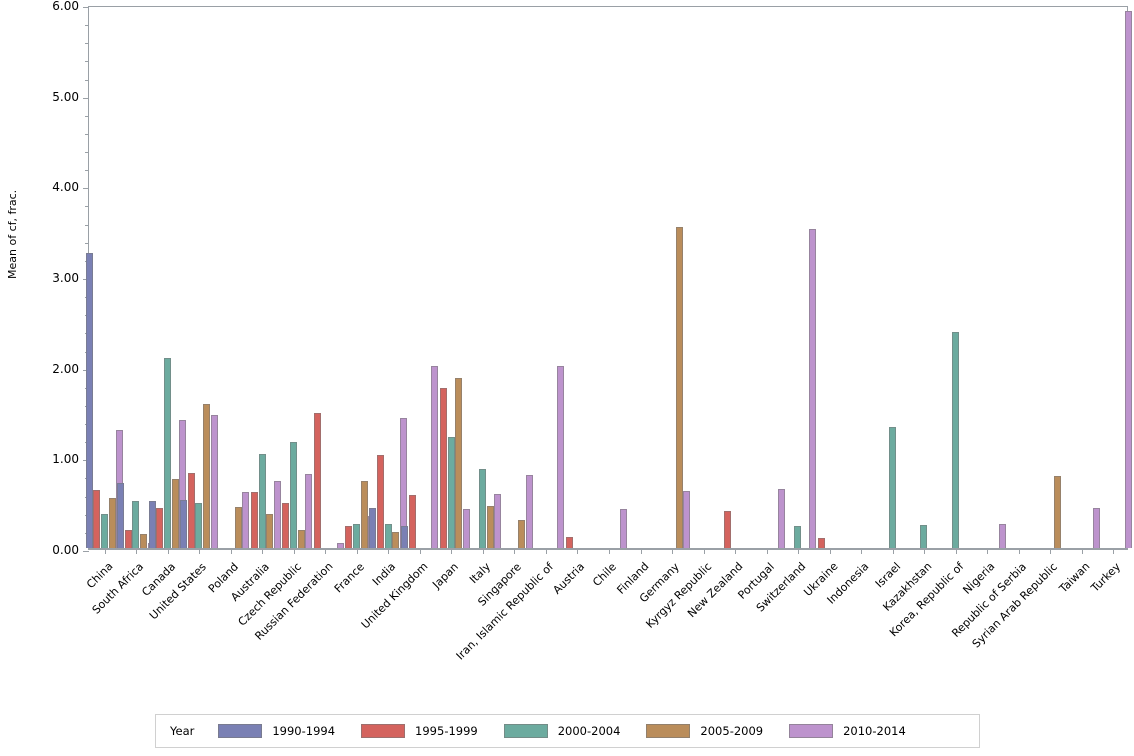 The image size is (1134, 756). What do you see at coordinates (525, 731) in the screenshot?
I see `legend-color-swatch` at bounding box center [525, 731].